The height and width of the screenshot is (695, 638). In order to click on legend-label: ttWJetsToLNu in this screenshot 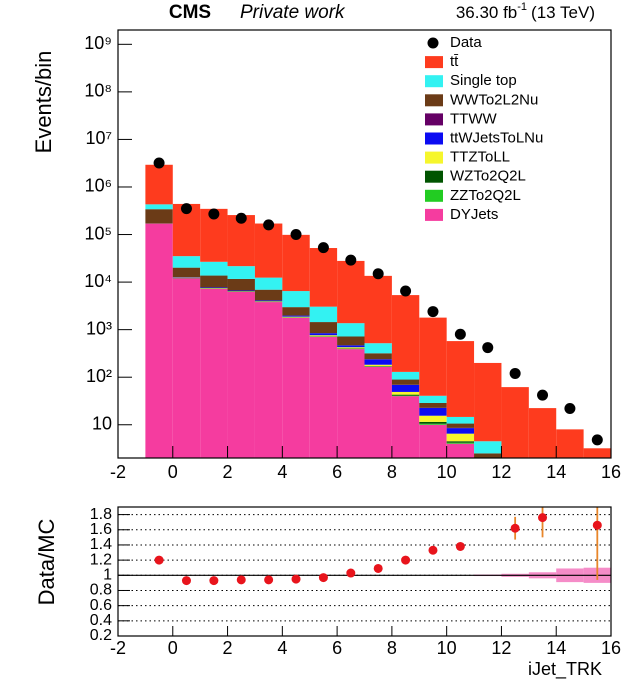, I will do `click(496, 137)`.